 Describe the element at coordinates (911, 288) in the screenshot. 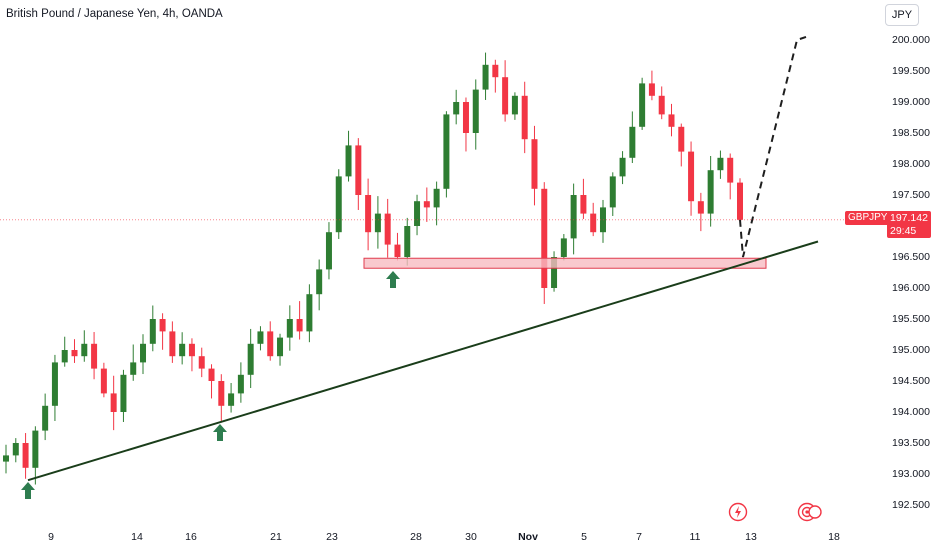

I see `price-tick: 196.000` at that location.